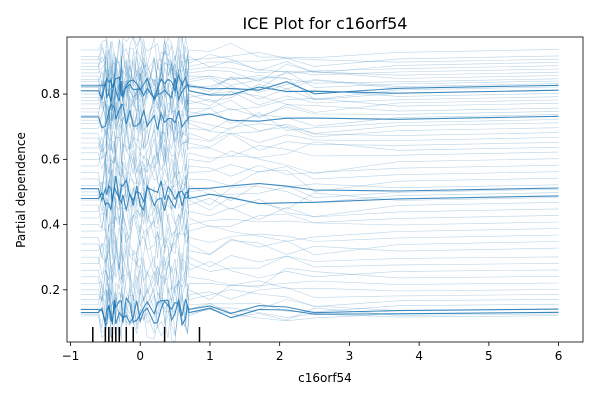  I want to click on x-tick-label: 0, so click(140, 356).